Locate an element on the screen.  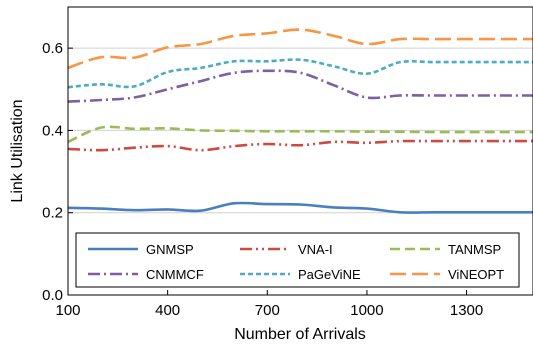
y-axis-label: Link Utilisation is located at coordinates (17, 150).